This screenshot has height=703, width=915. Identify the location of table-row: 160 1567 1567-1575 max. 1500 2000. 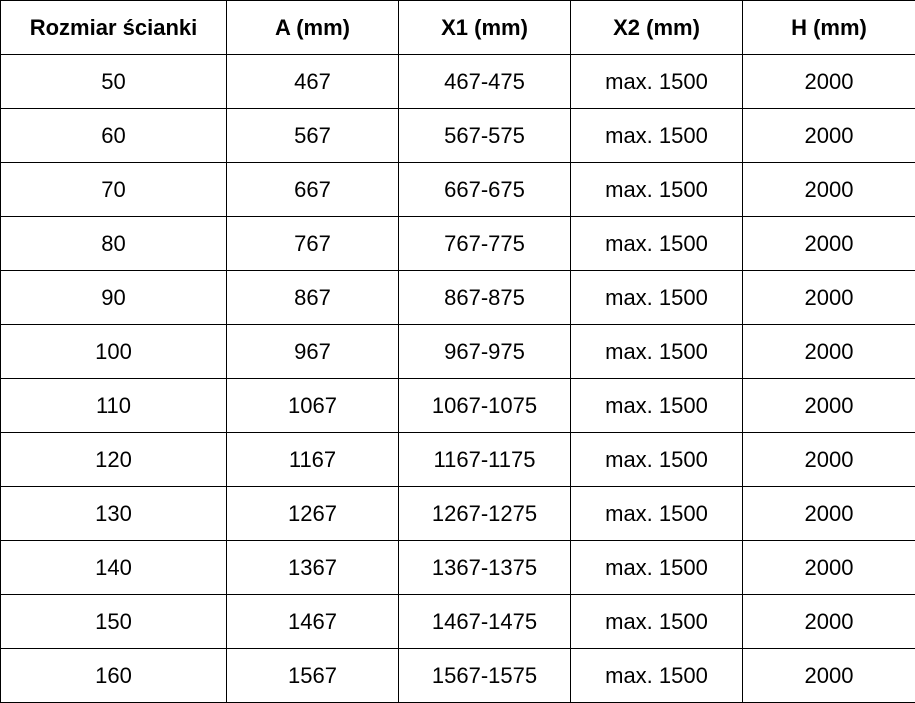
(457, 675).